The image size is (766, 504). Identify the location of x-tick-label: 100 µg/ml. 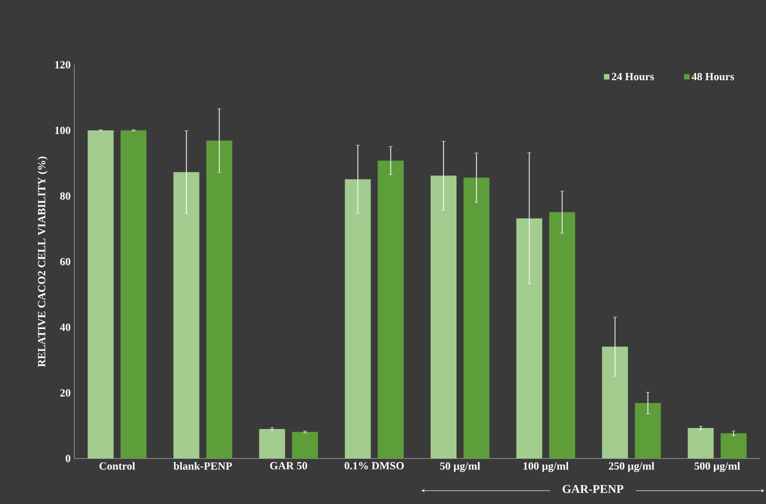
(546, 467).